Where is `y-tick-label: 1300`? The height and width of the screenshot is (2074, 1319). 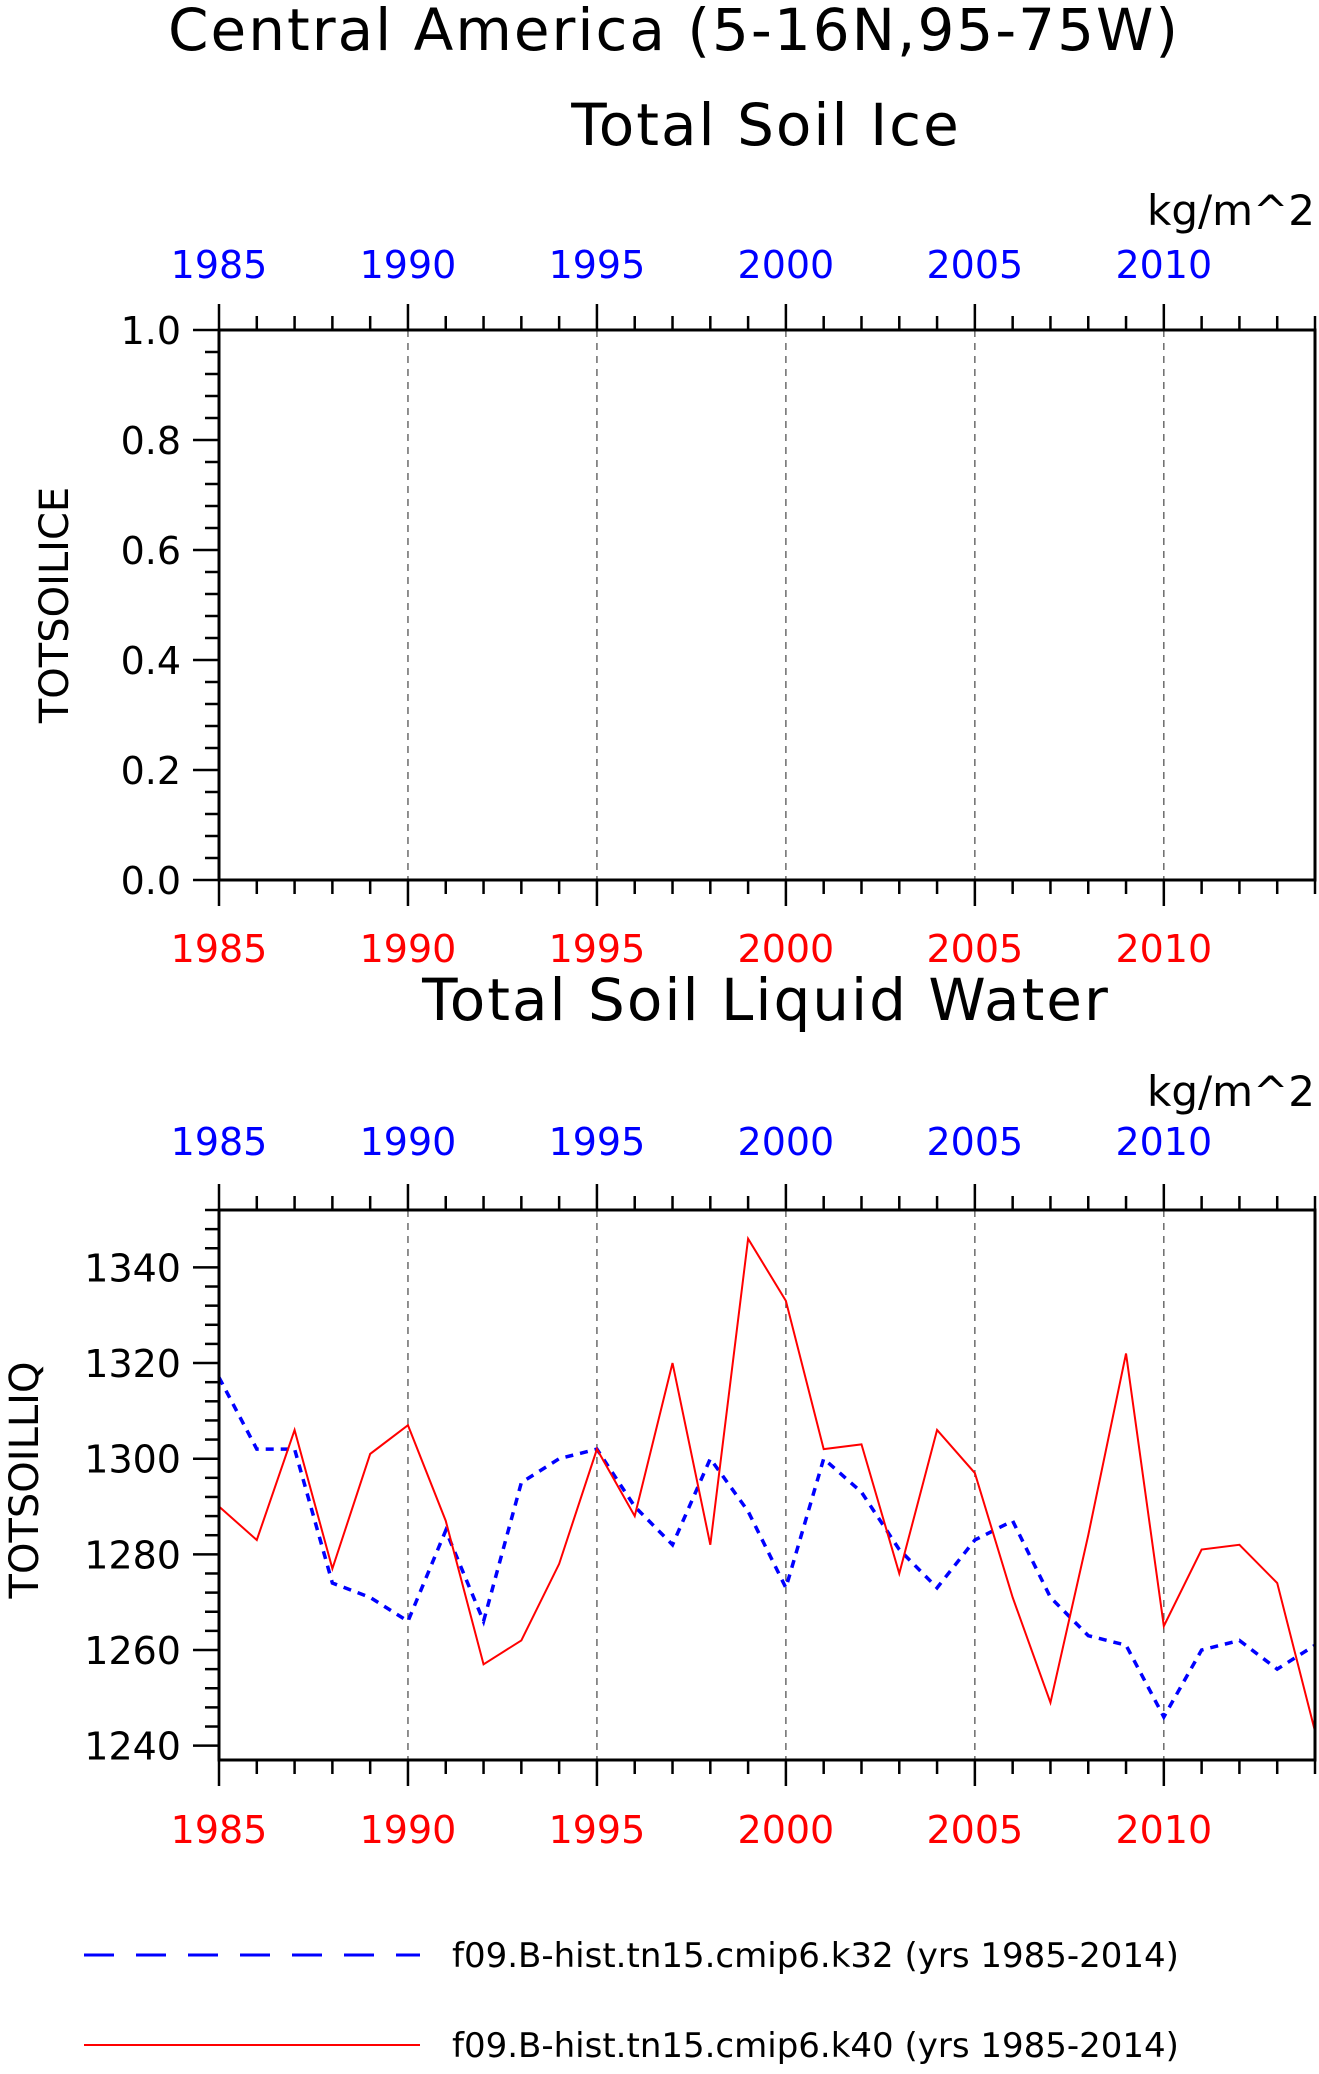
y-tick-label: 1300 is located at coordinates (132, 1460).